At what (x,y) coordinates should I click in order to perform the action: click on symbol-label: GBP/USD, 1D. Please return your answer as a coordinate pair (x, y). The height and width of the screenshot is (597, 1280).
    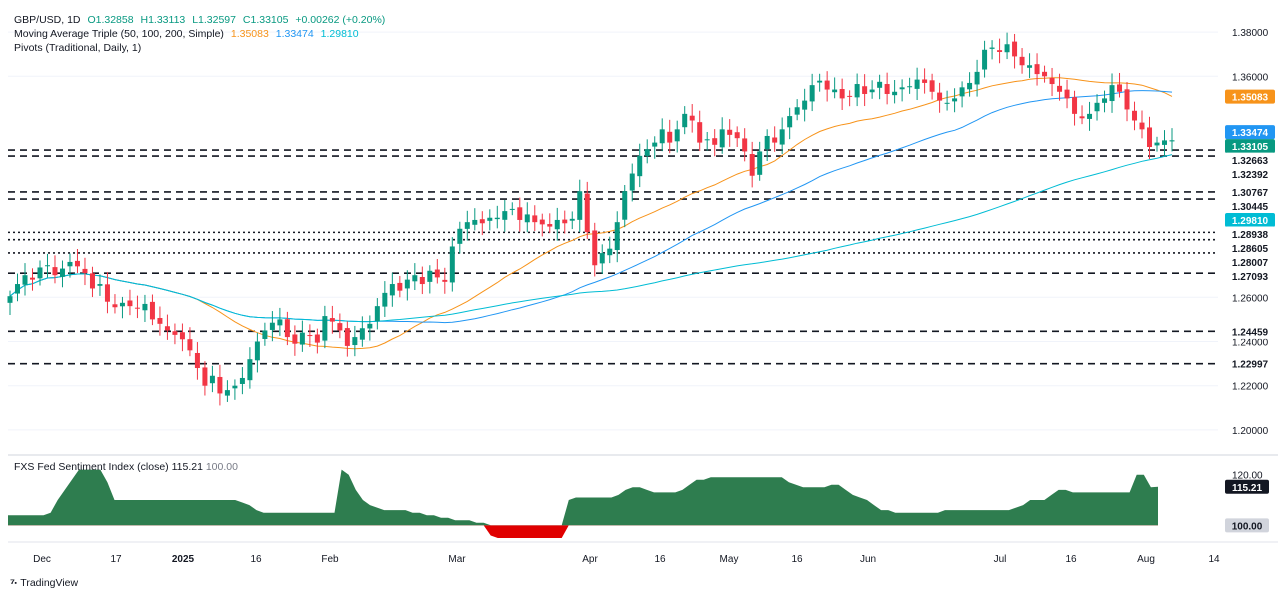
    Looking at the image, I should click on (47, 20).